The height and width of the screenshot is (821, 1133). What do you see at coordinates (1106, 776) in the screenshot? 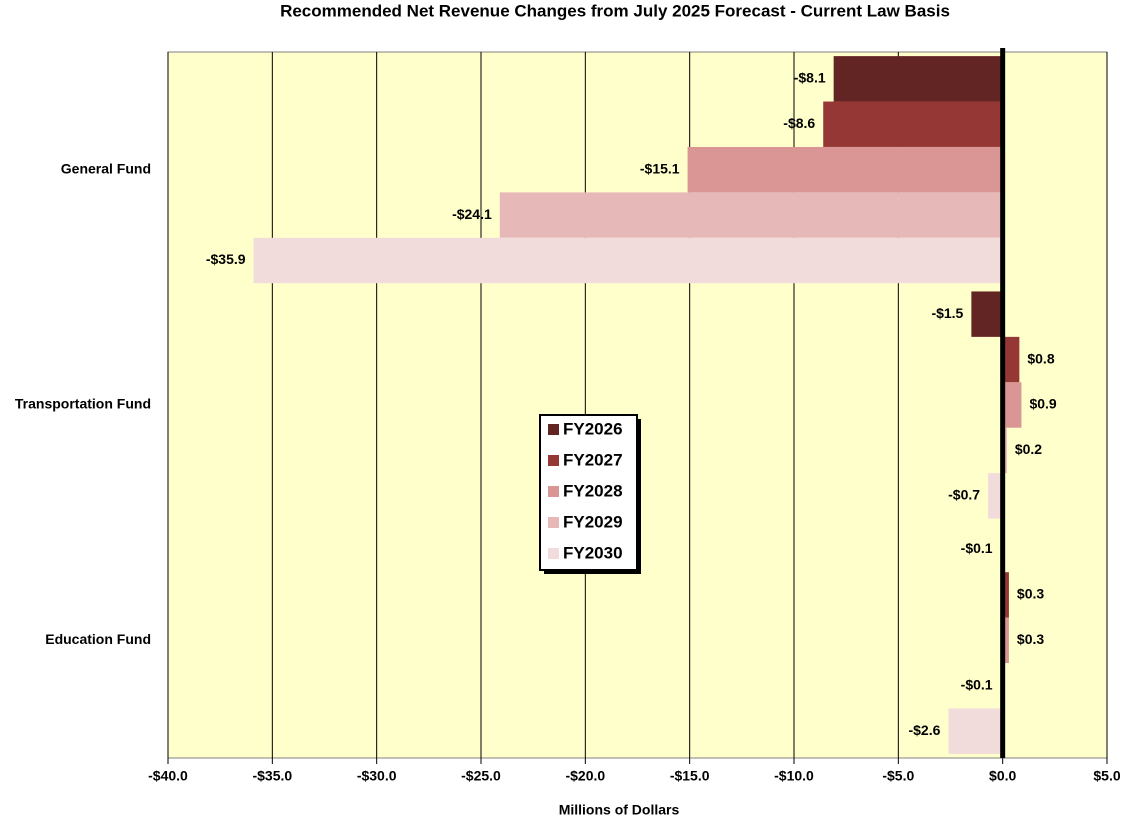
I see `x-tick-label: $5.0` at bounding box center [1106, 776].